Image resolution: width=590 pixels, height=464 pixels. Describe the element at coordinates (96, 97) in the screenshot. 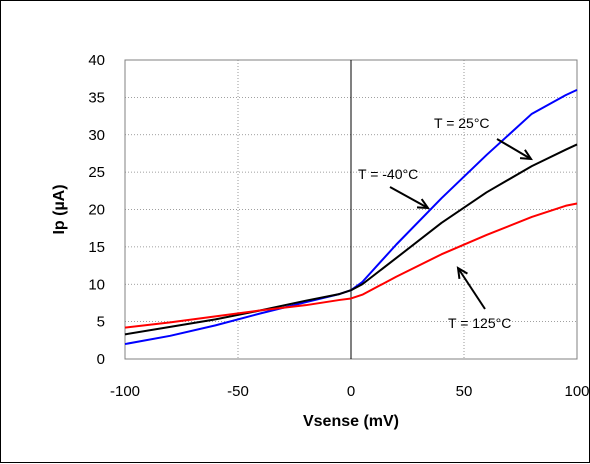

I see `y-tick-label: 35` at that location.